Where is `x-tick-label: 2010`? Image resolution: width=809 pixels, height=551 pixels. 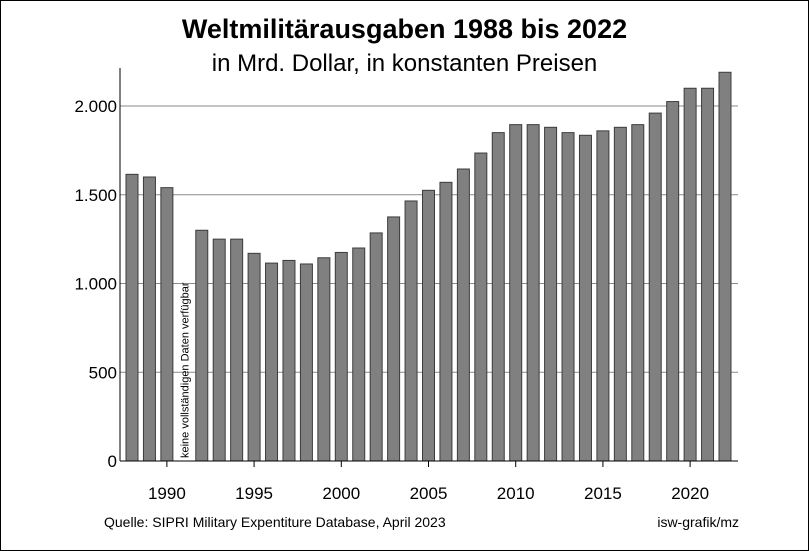
x-tick-label: 2010 is located at coordinates (516, 493).